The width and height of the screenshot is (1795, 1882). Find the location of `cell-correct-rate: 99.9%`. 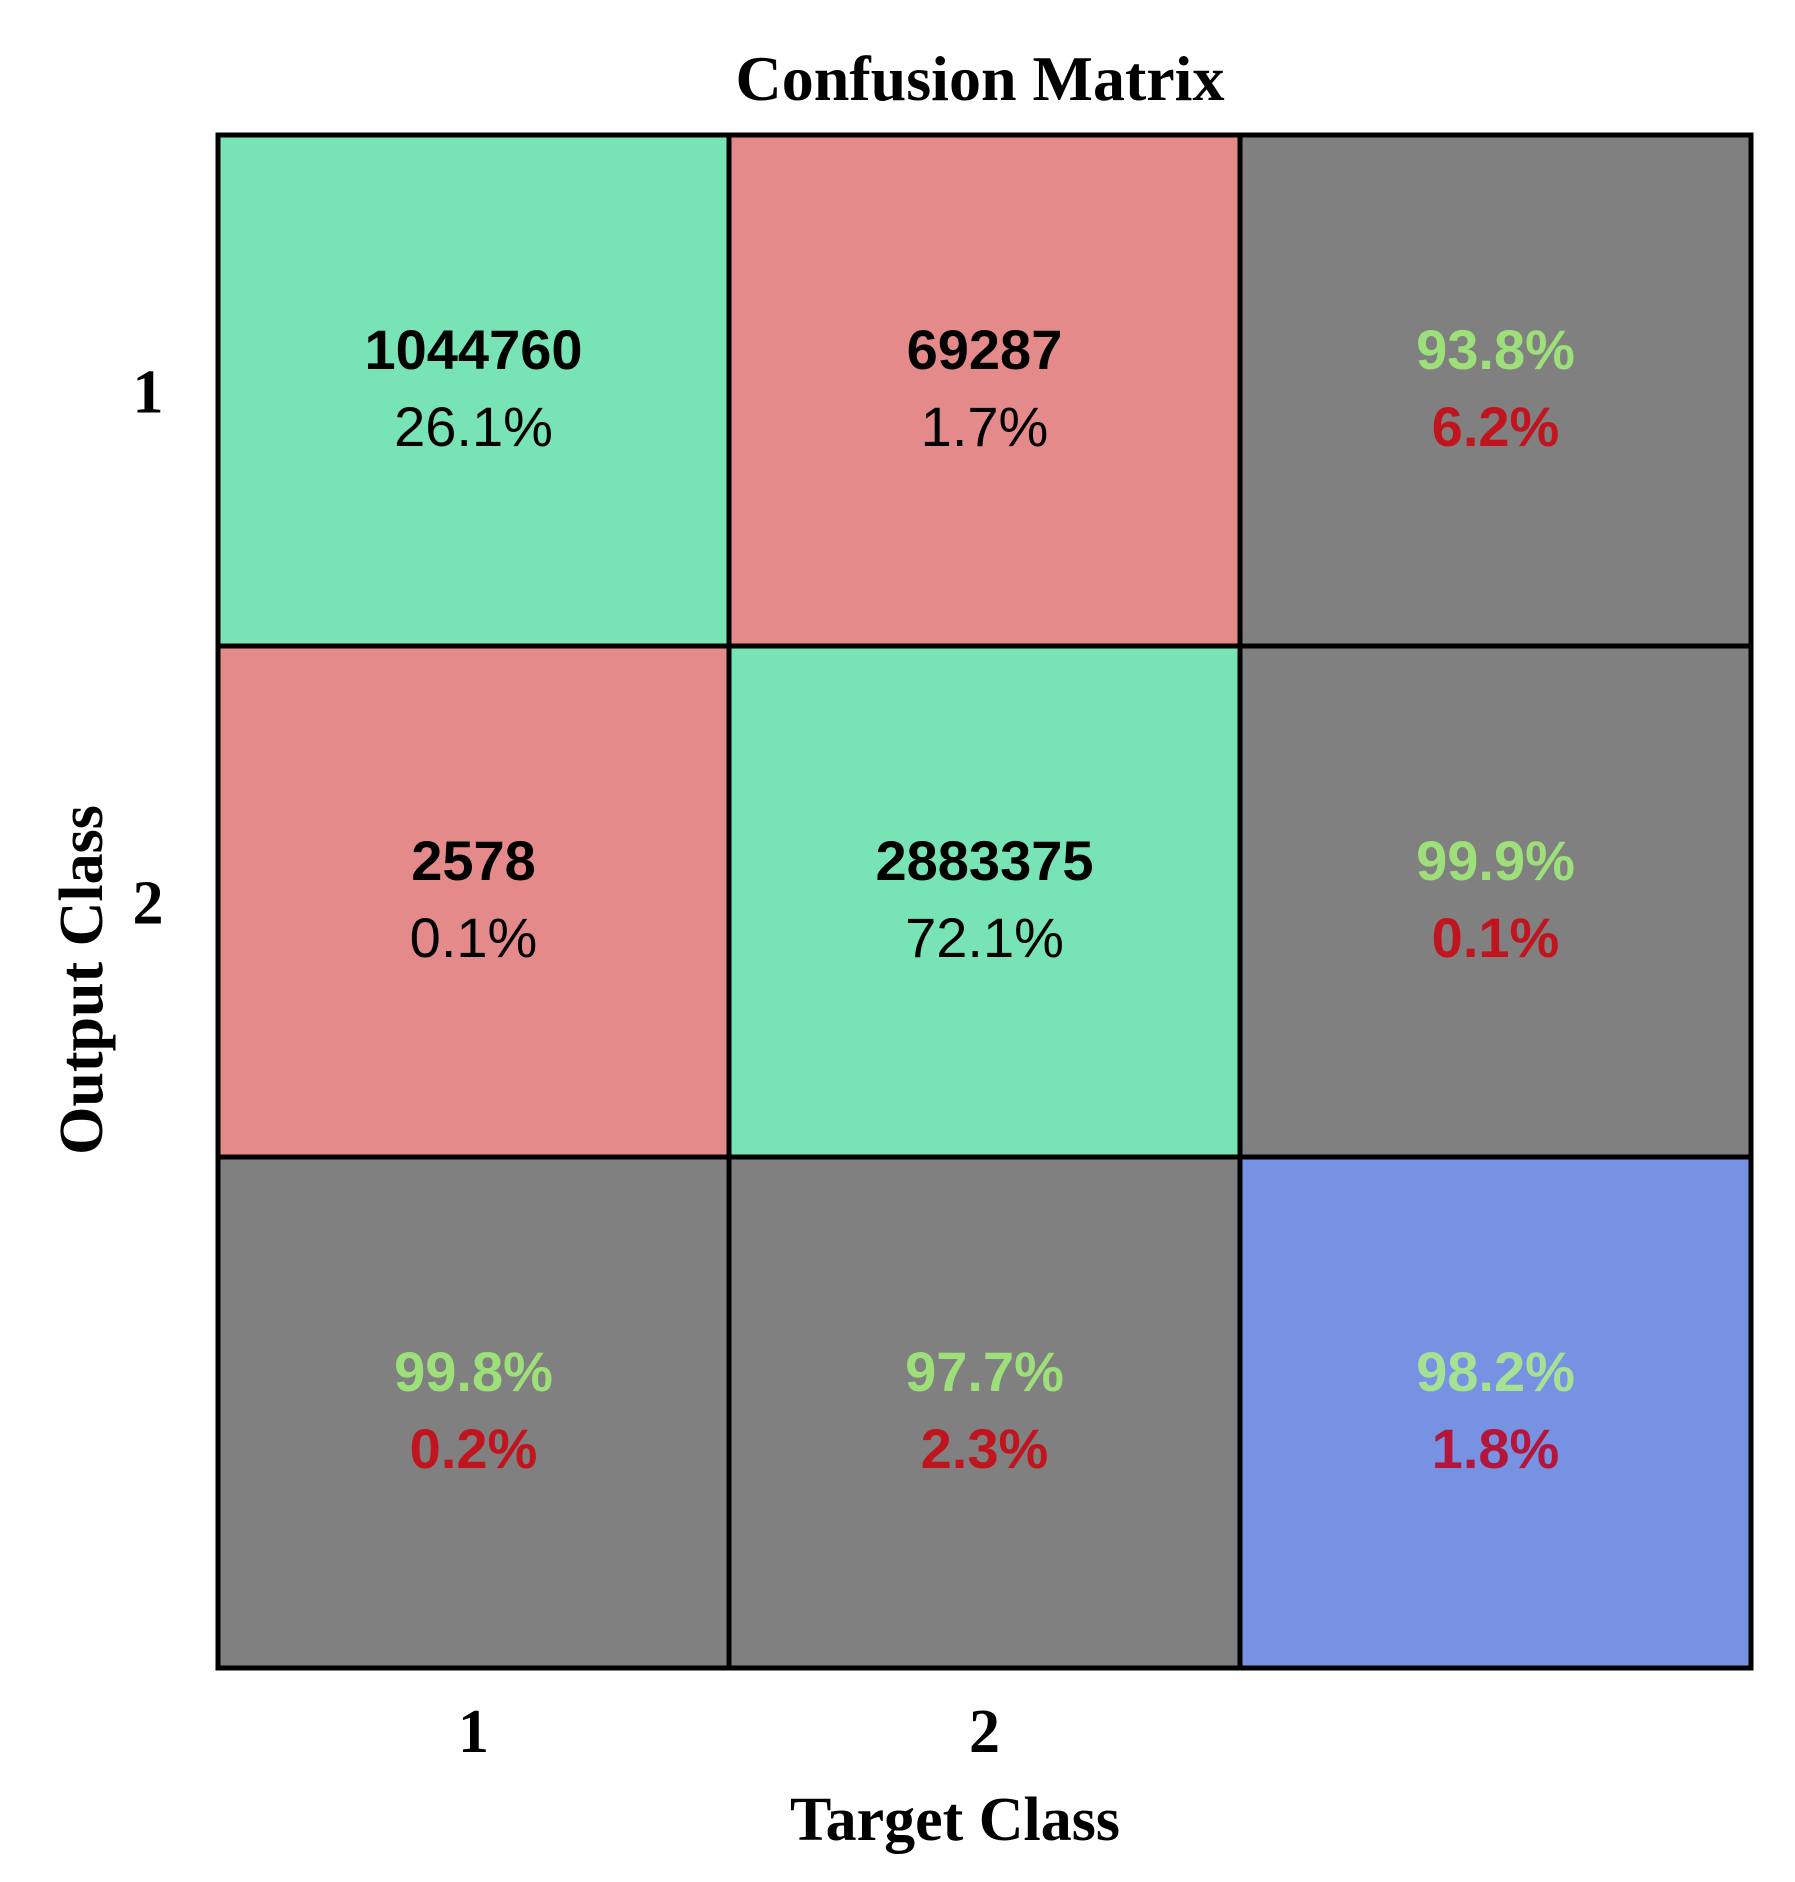

cell-correct-rate: 99.9% is located at coordinates (1495, 860).